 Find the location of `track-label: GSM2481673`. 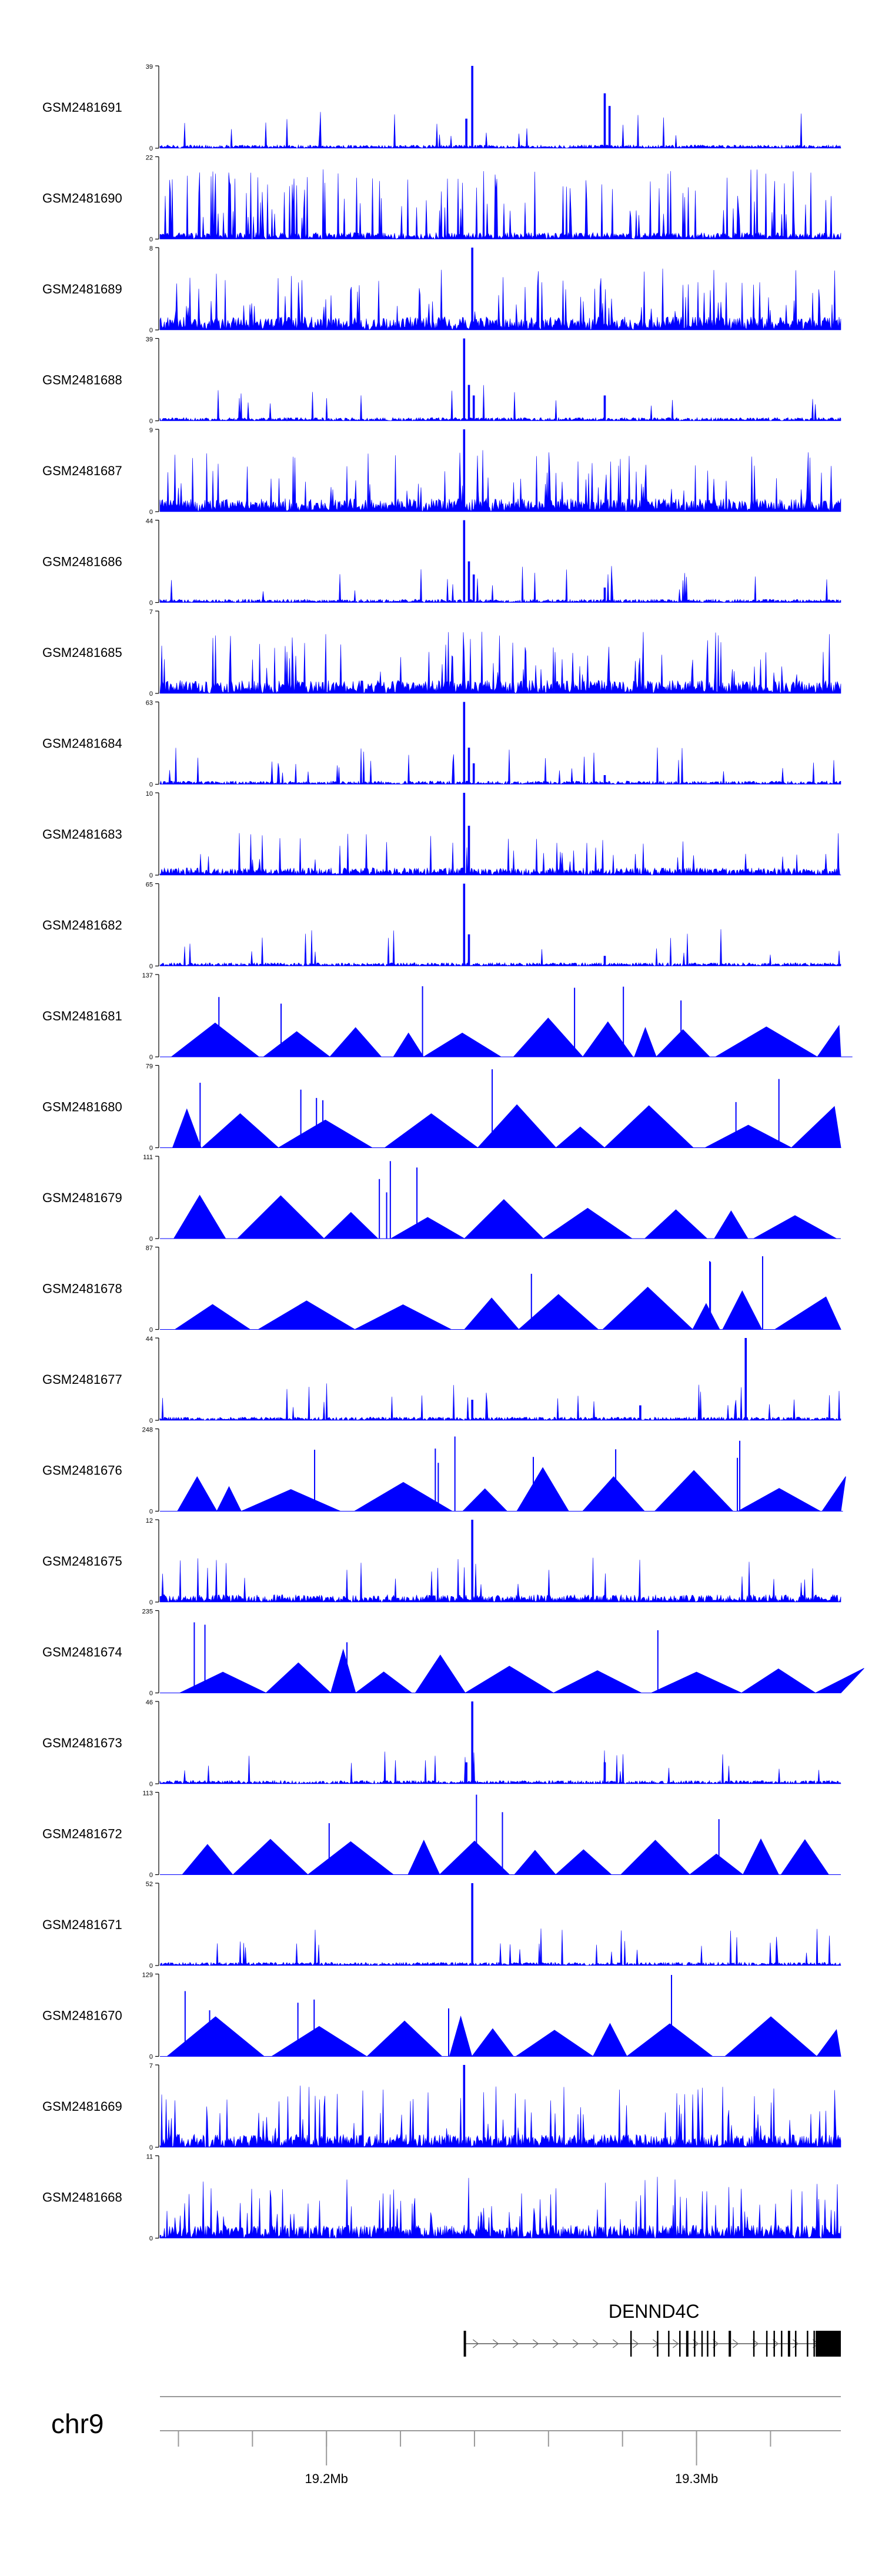

track-label: GSM2481673 is located at coordinates (82, 1743).